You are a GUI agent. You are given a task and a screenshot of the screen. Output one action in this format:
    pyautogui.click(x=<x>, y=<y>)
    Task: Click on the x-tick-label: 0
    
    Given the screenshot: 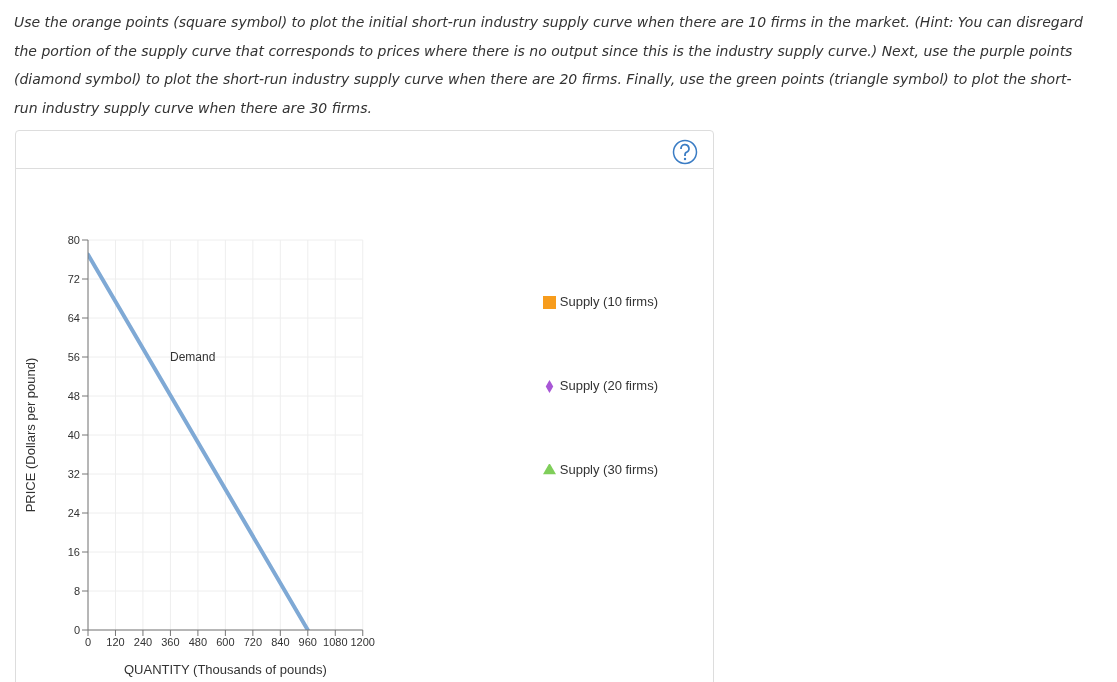 What is the action you would take?
    pyautogui.click(x=88, y=641)
    